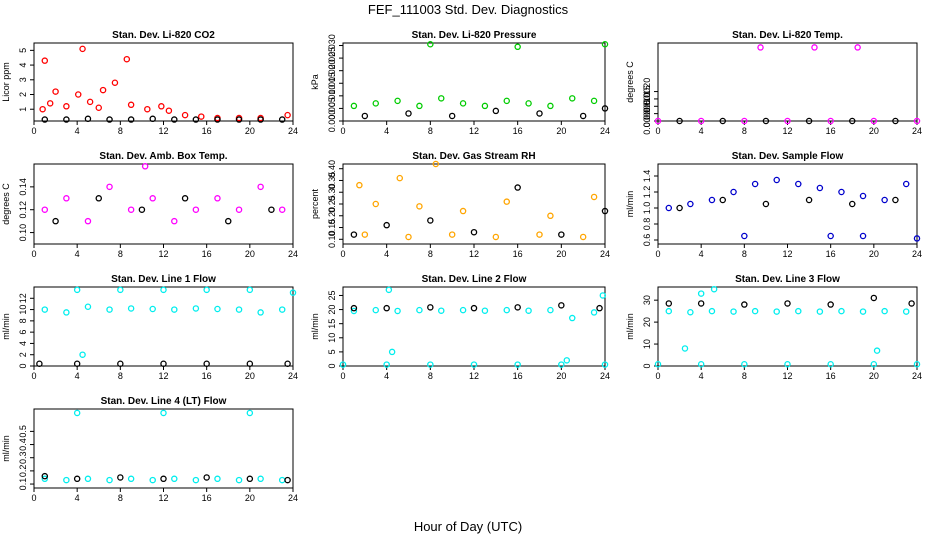 Image resolution: width=936 pixels, height=540 pixels. What do you see at coordinates (647, 176) in the screenshot?
I see `y-tick-label: 1.4` at bounding box center [647, 176].